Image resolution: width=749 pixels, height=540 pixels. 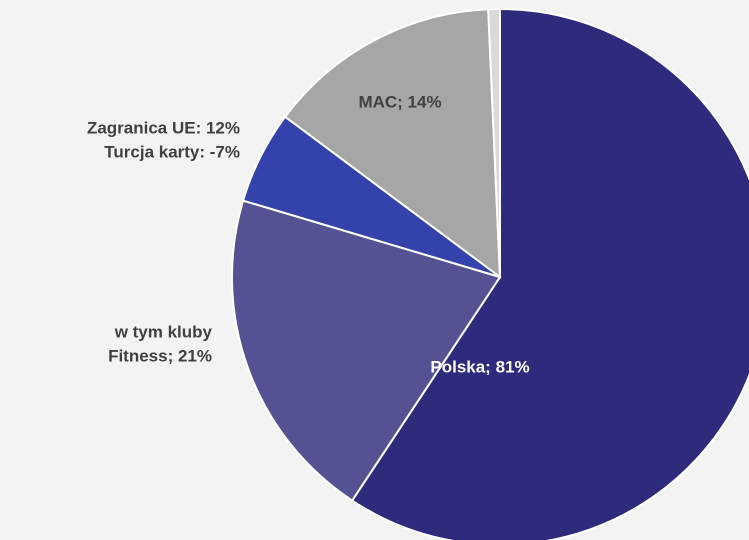 What do you see at coordinates (163, 127) in the screenshot?
I see `slice-label: Zagranica UE: 12%` at bounding box center [163, 127].